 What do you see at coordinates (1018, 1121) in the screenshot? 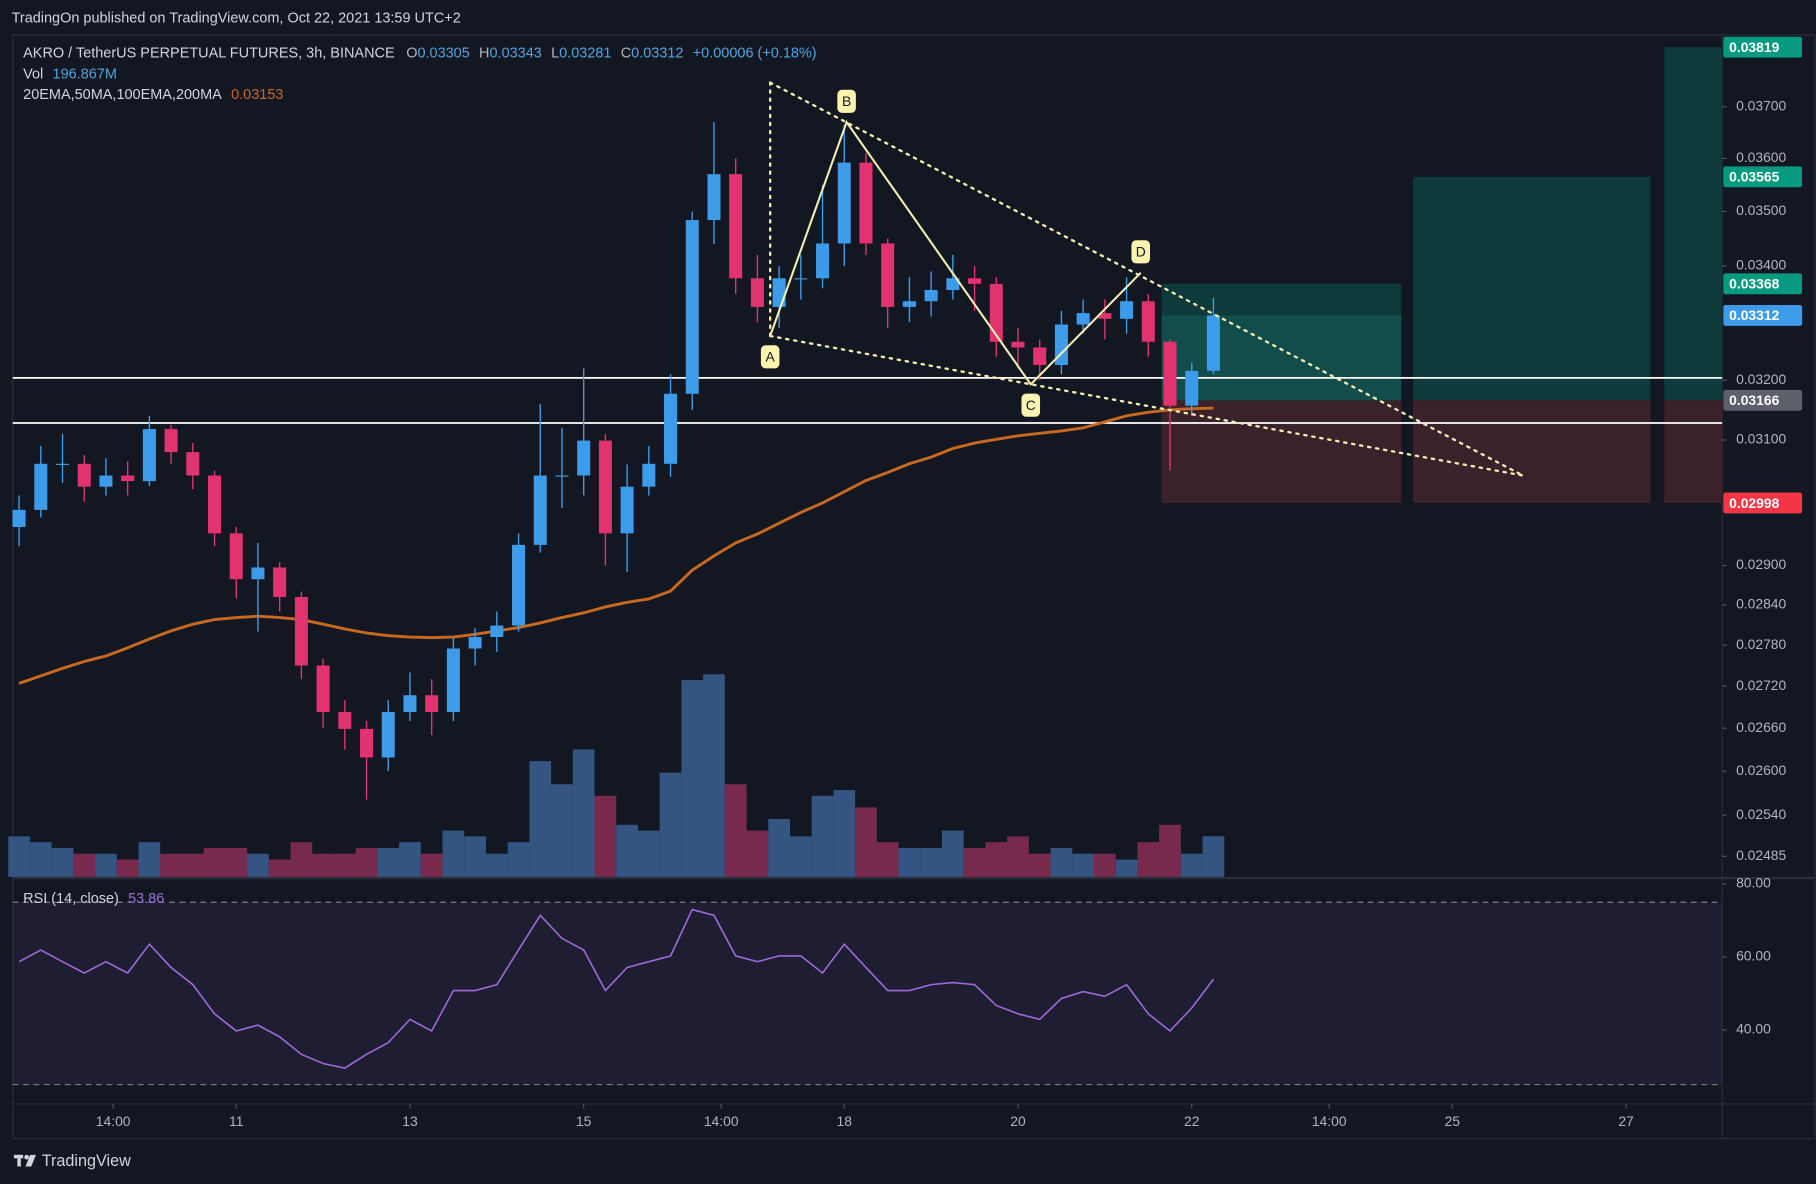
I see `x-tick-label: 20` at bounding box center [1018, 1121].